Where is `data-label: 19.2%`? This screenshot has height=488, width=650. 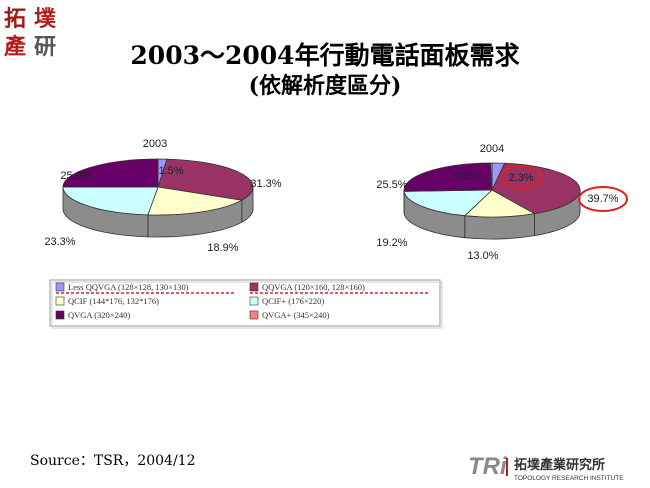 data-label: 19.2% is located at coordinates (391, 243).